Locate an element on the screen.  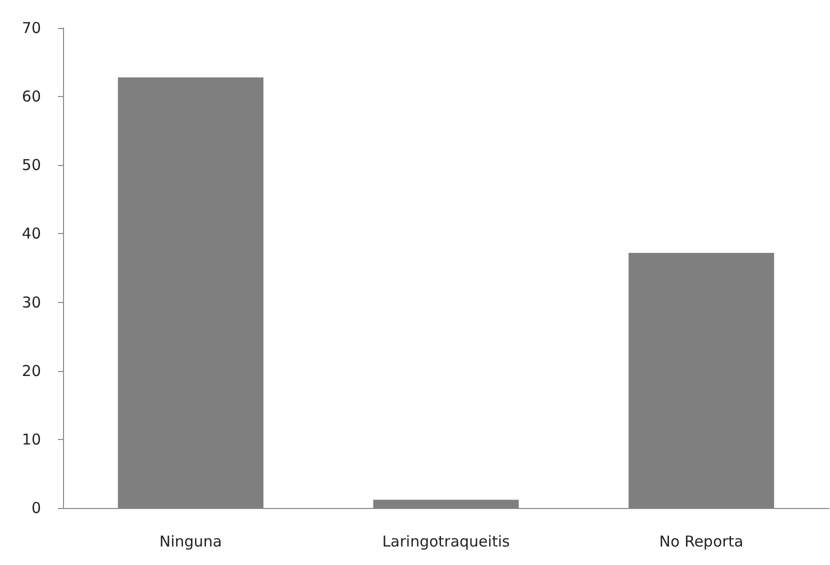
y-tick-label: 20 is located at coordinates (31, 371).